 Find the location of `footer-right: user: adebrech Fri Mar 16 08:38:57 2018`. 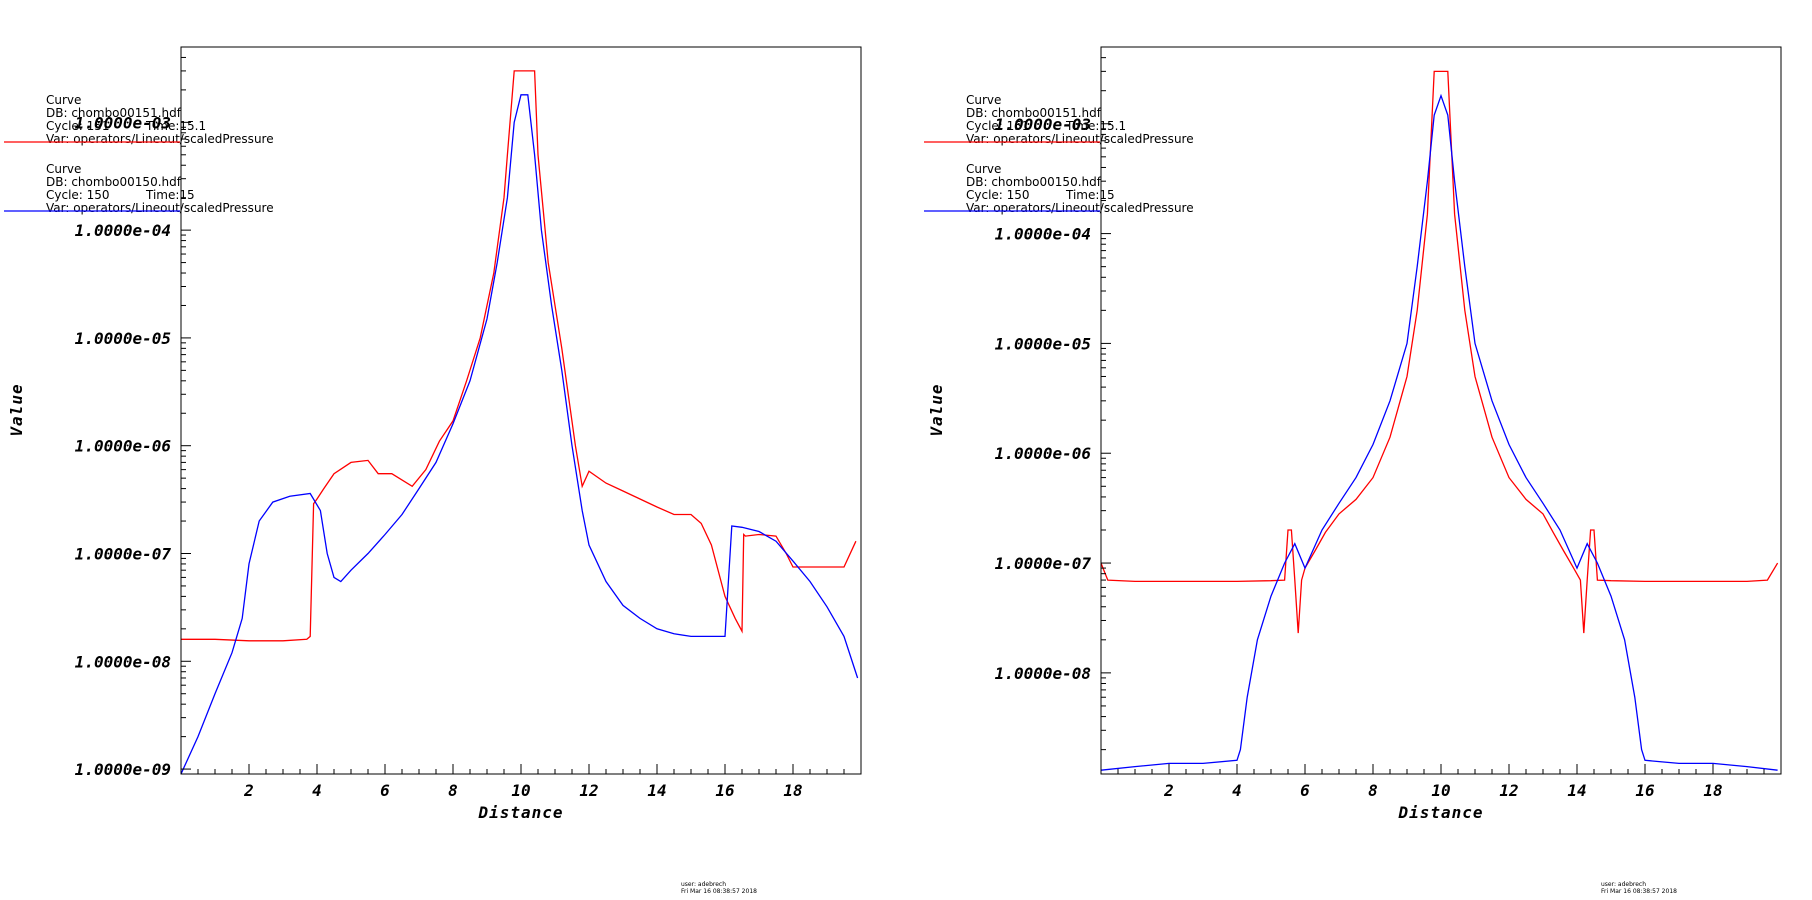

footer-right: user: adebrech Fri Mar 16 08:38:57 2018 is located at coordinates (1639, 888).